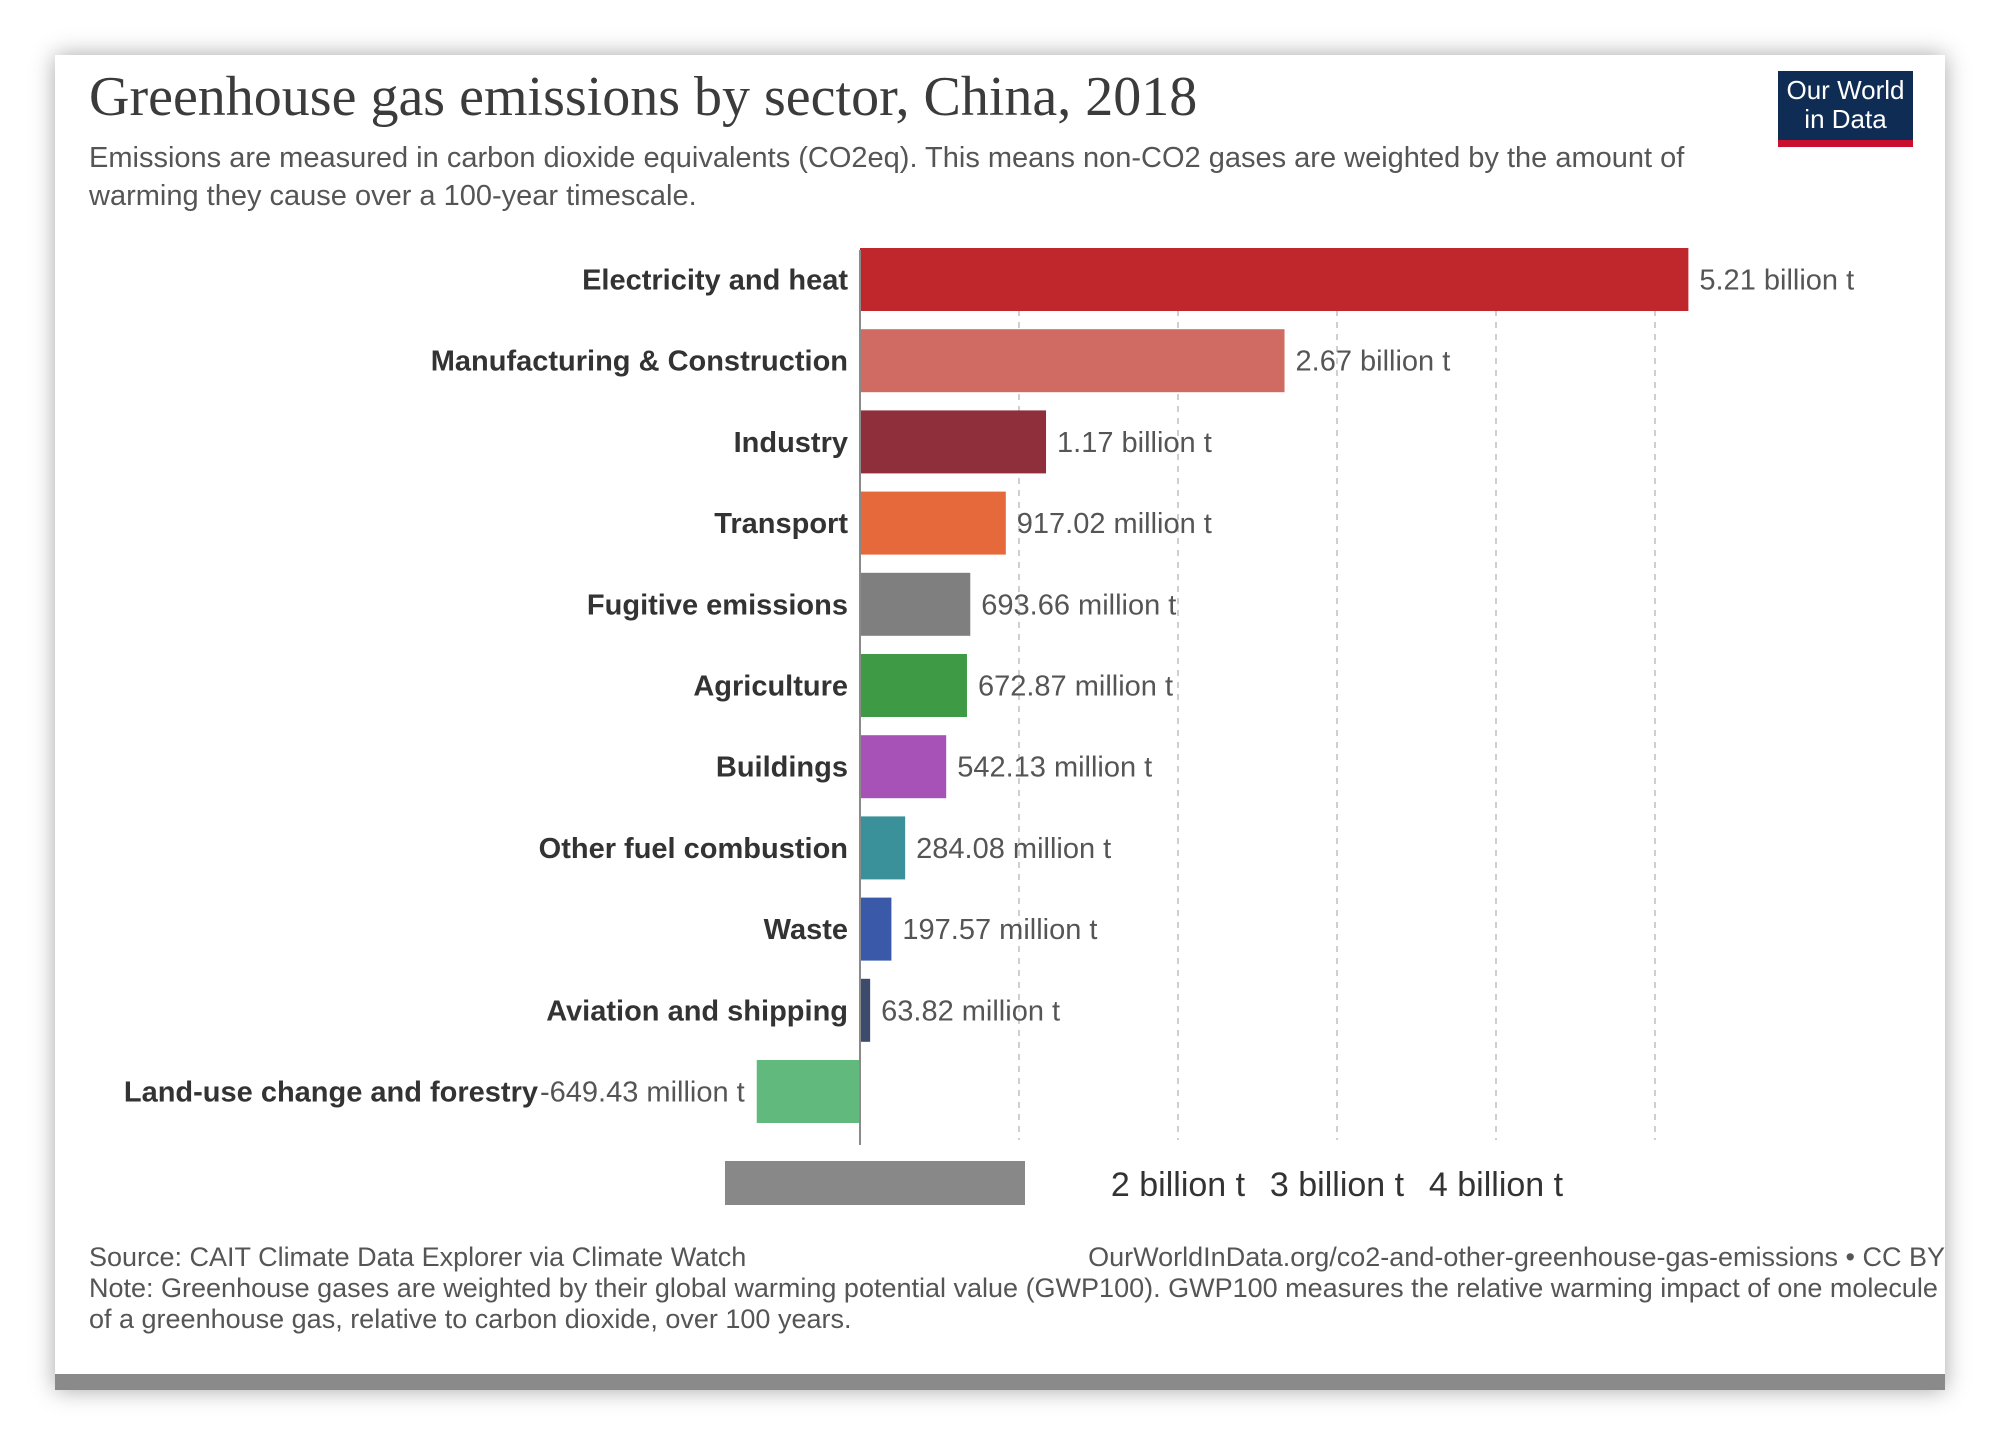 The image size is (2000, 1445). I want to click on category-label: Other fuel combustion, so click(693, 849).